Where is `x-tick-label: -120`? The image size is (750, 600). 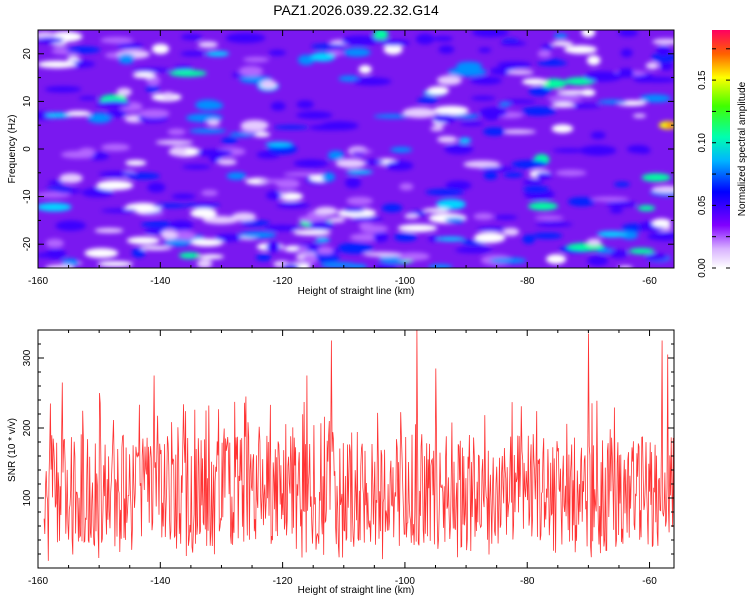
x-tick-label: -120 is located at coordinates (283, 281).